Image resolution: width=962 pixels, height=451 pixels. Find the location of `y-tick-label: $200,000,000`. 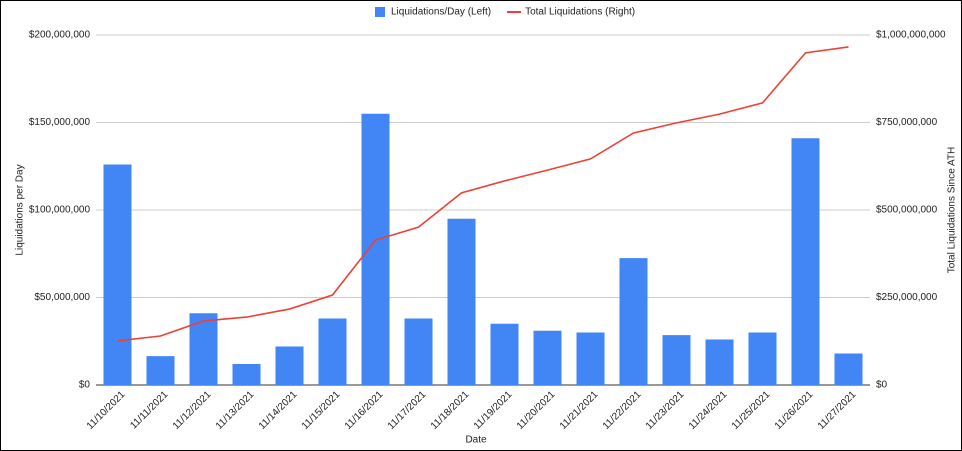

y-tick-label: $200,000,000 is located at coordinates (60, 35).